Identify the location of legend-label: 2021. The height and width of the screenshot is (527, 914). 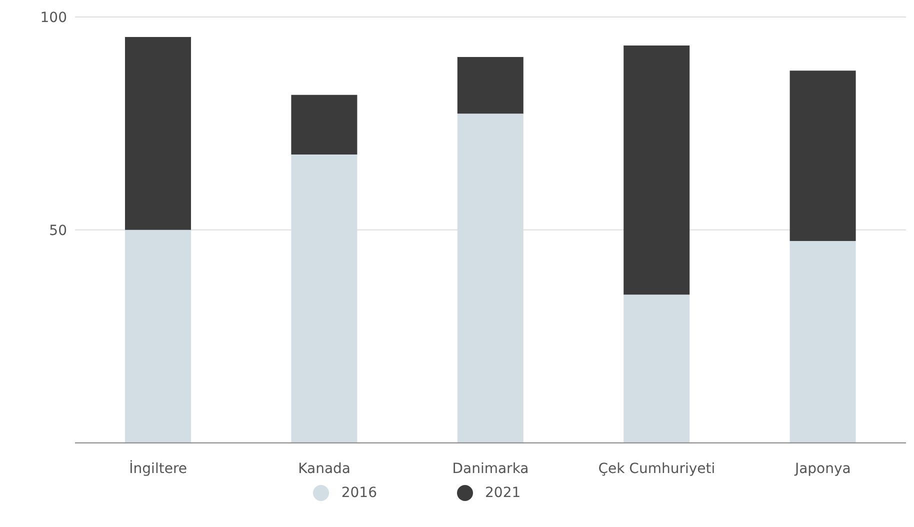
(503, 492).